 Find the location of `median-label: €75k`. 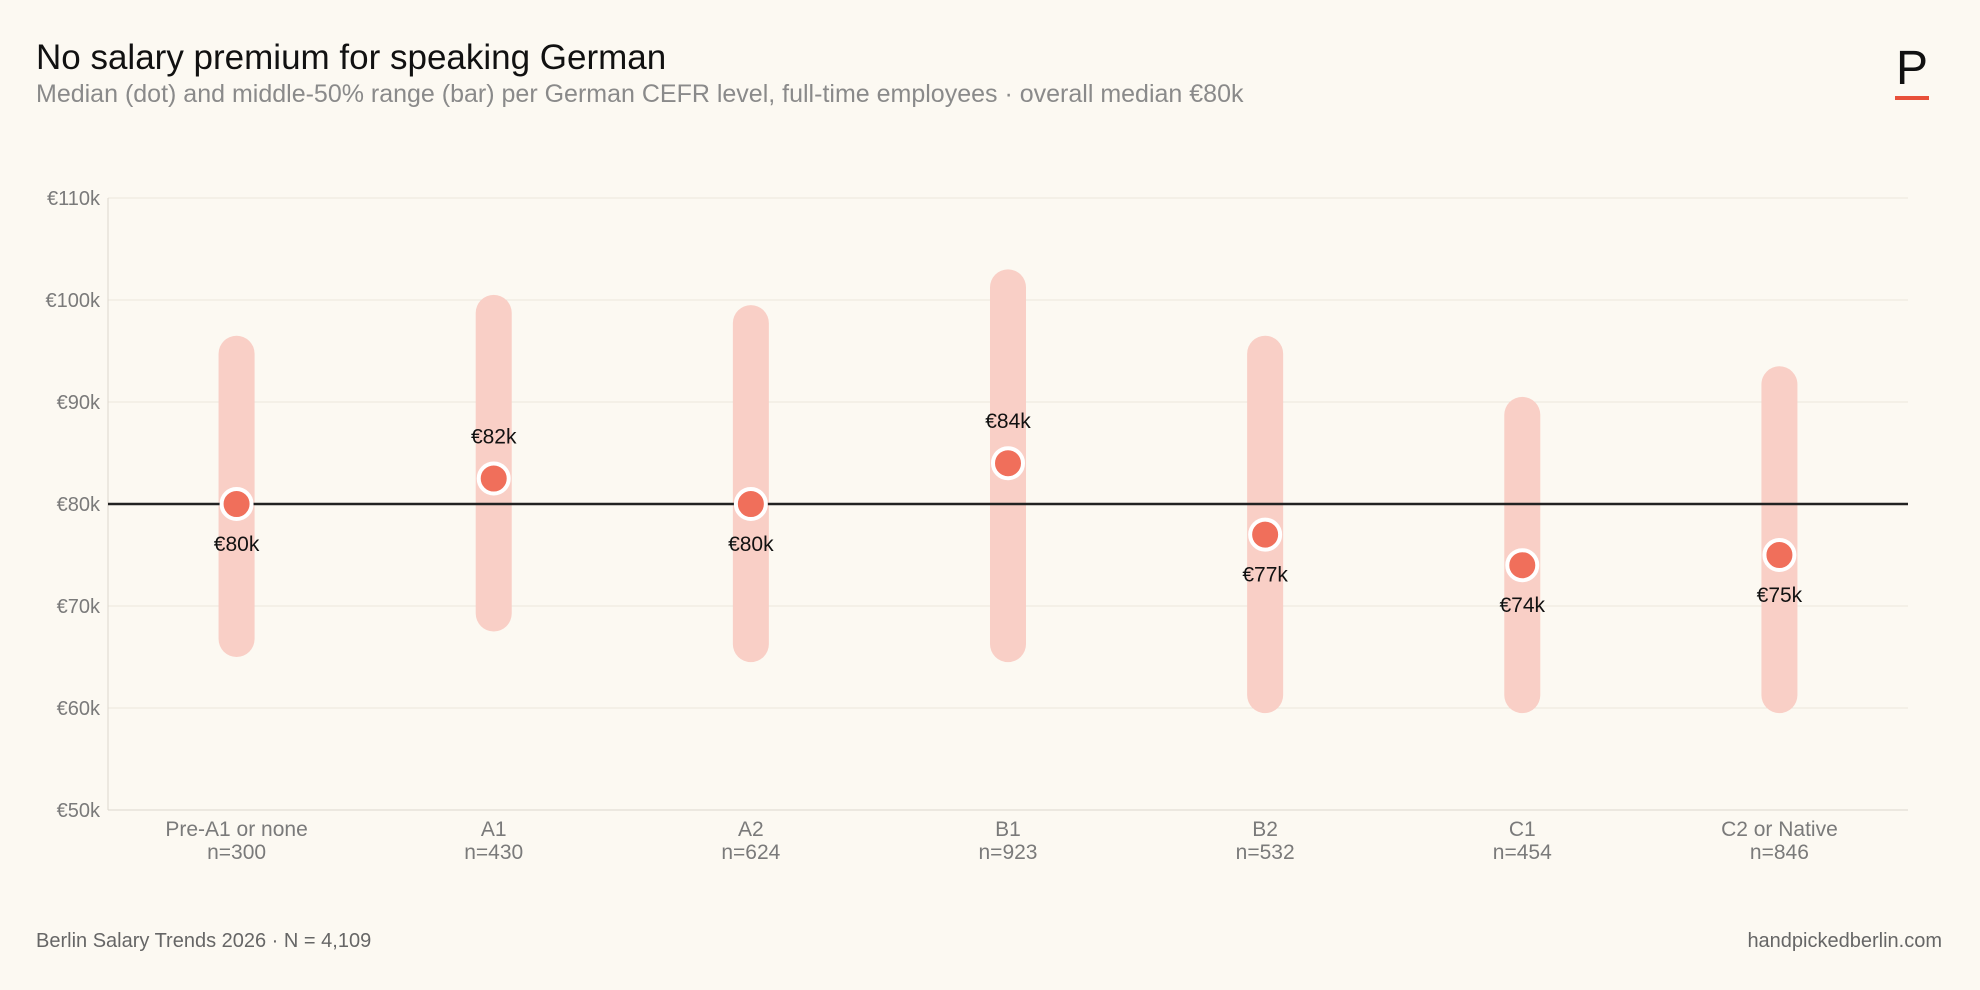

median-label: €75k is located at coordinates (1780, 595).